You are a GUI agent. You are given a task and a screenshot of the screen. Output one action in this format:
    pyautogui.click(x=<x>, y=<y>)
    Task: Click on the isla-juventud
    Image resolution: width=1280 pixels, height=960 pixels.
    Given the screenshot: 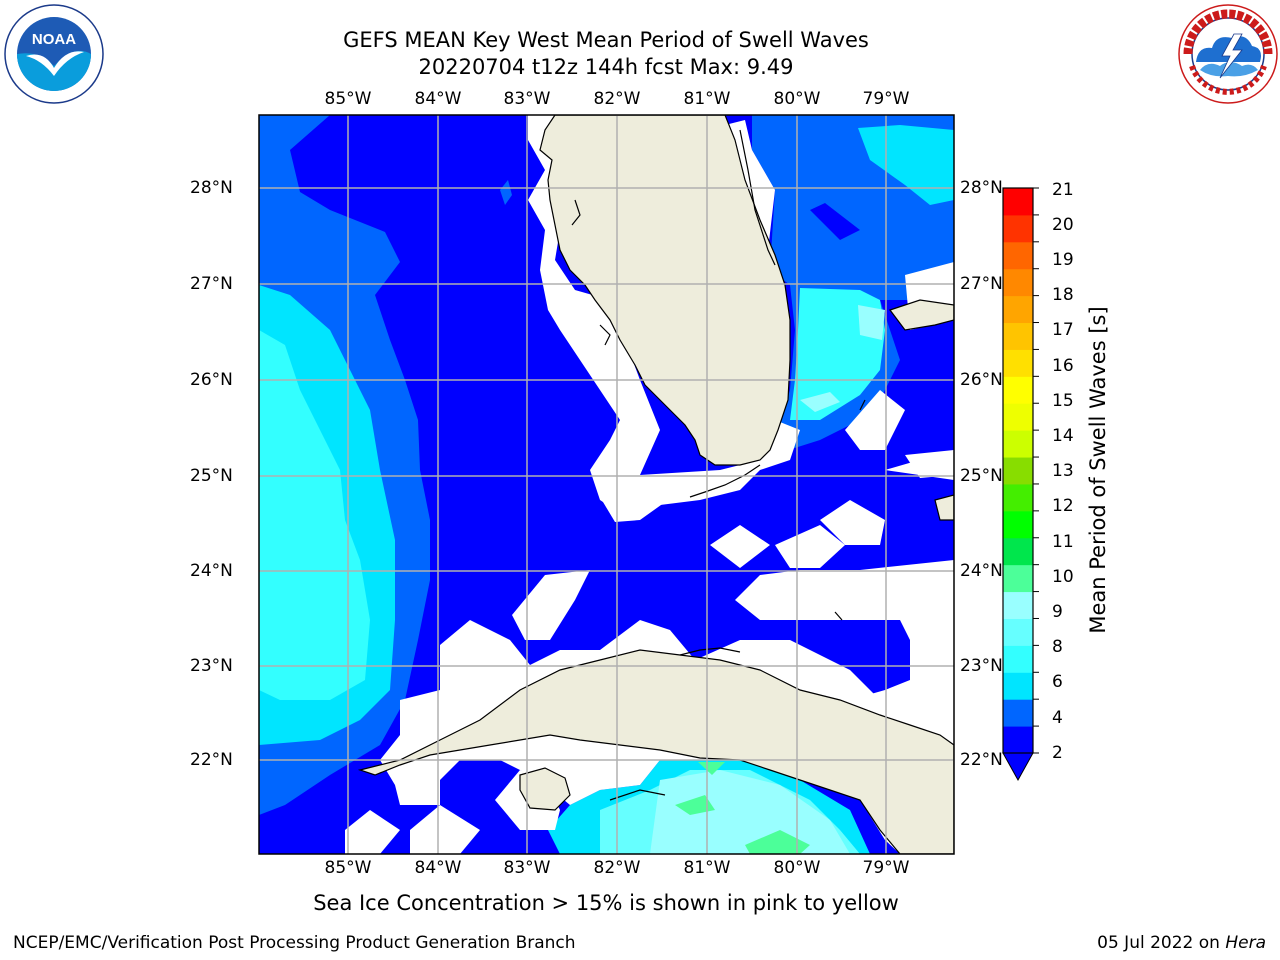 What is the action you would take?
    pyautogui.click(x=545, y=789)
    